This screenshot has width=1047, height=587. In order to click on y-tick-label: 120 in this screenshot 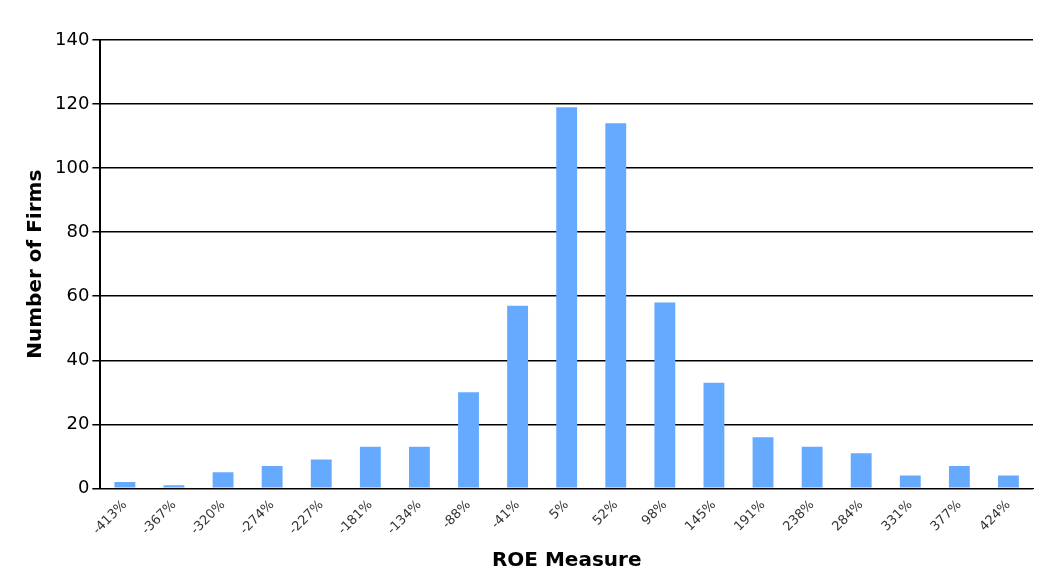, I will do `click(72, 102)`.